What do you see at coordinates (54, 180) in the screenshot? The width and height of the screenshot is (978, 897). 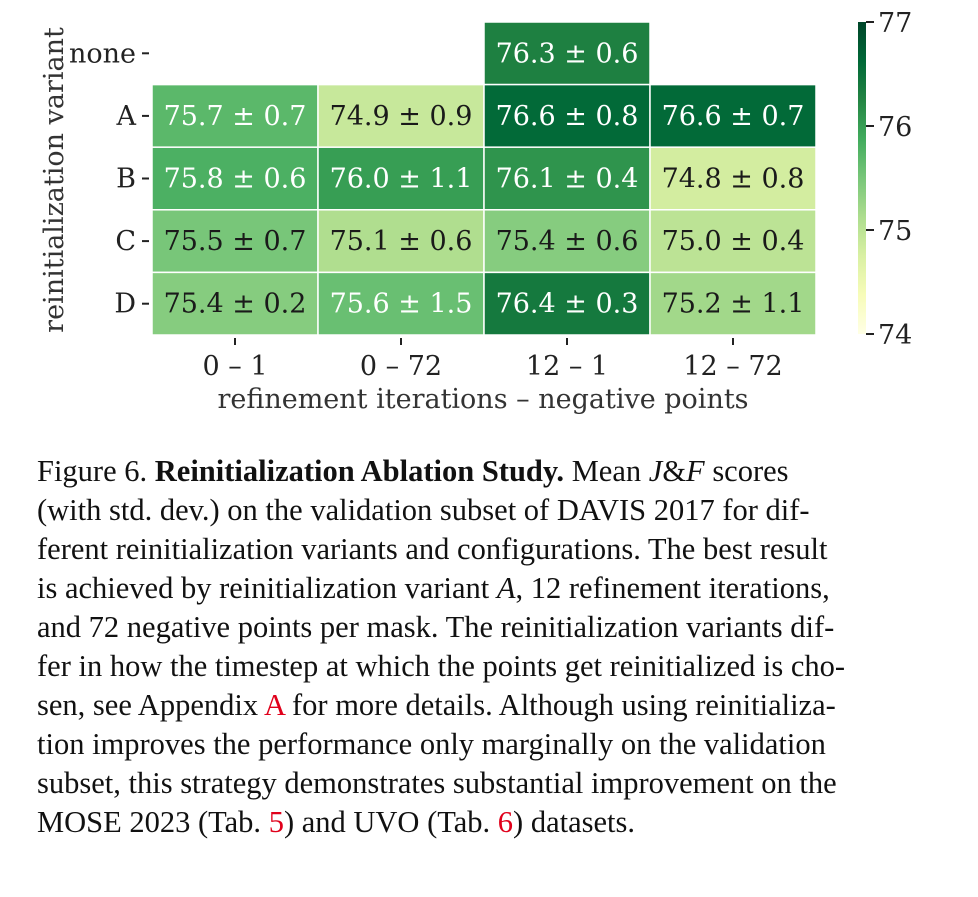 I see `y-axis-label: reinitialization variant` at bounding box center [54, 180].